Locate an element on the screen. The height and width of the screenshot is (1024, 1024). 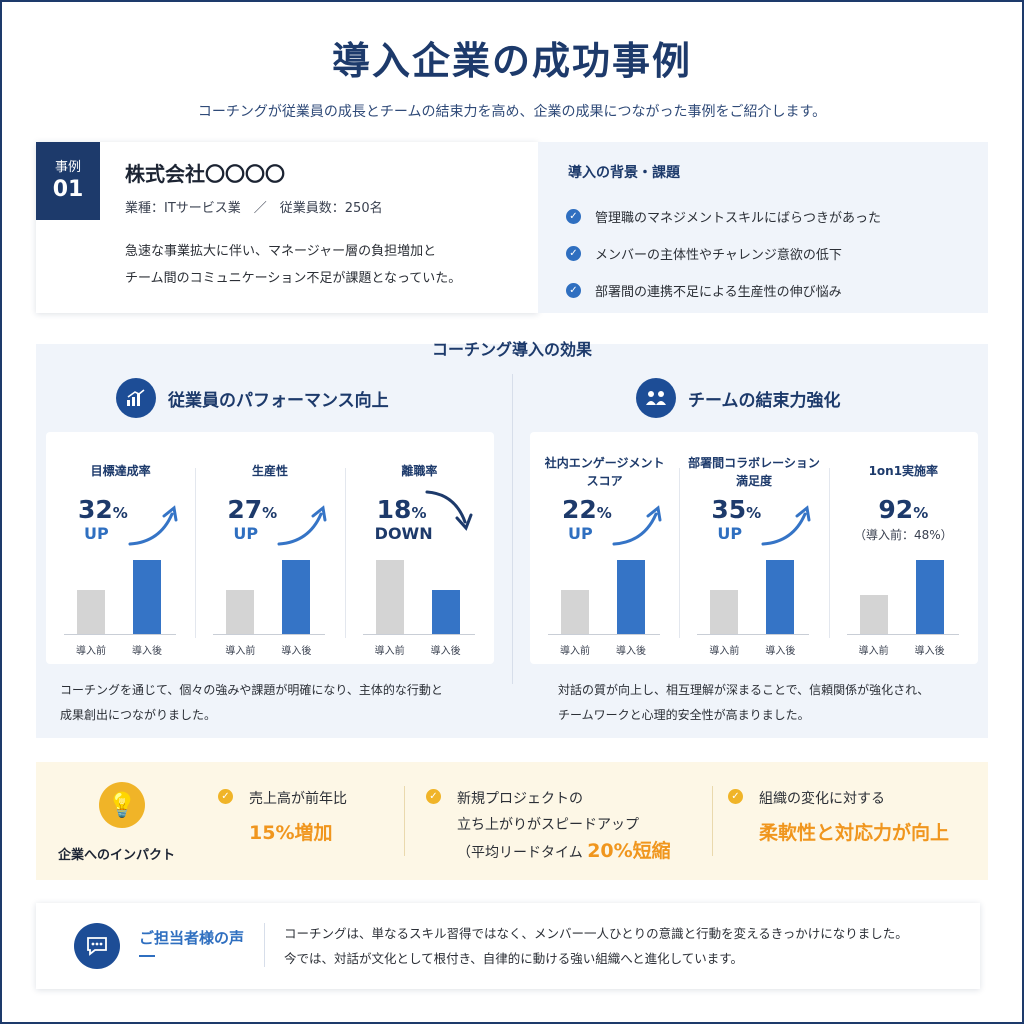
metric-label: 社内エンゲージメント スコア is located at coordinates (604, 472).